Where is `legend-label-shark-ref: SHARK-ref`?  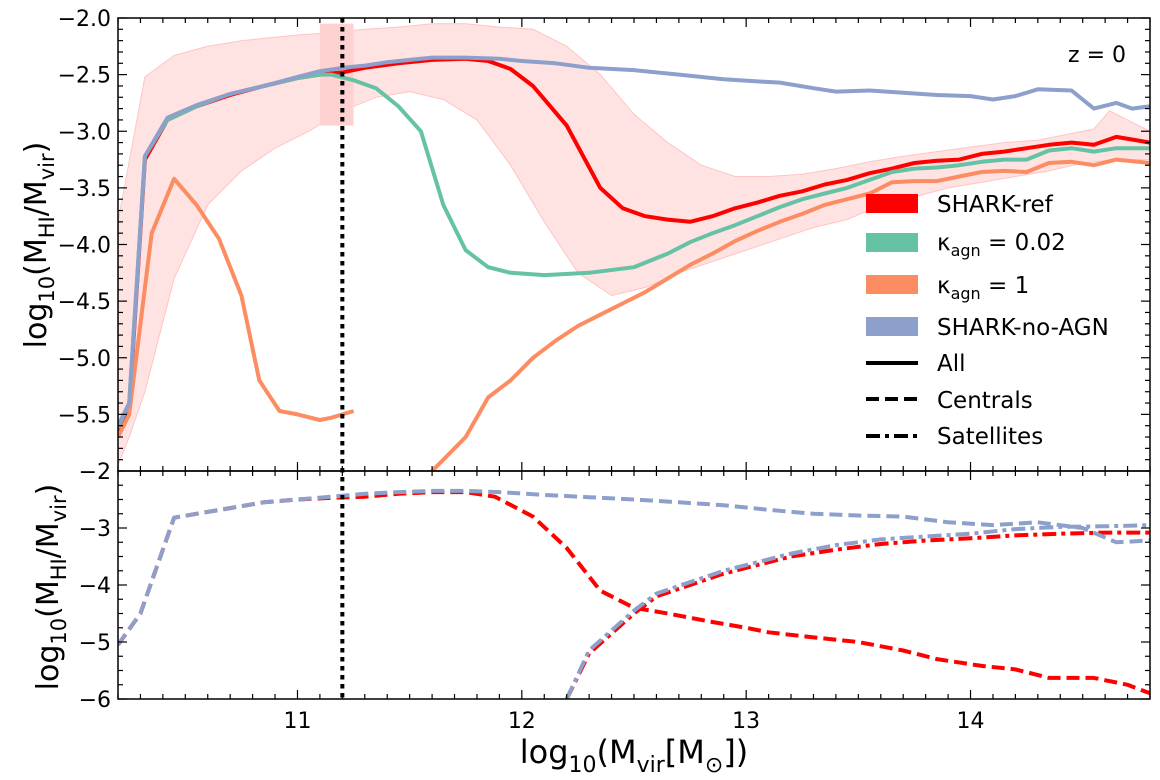
legend-label-shark-ref: SHARK-ref is located at coordinates (995, 205).